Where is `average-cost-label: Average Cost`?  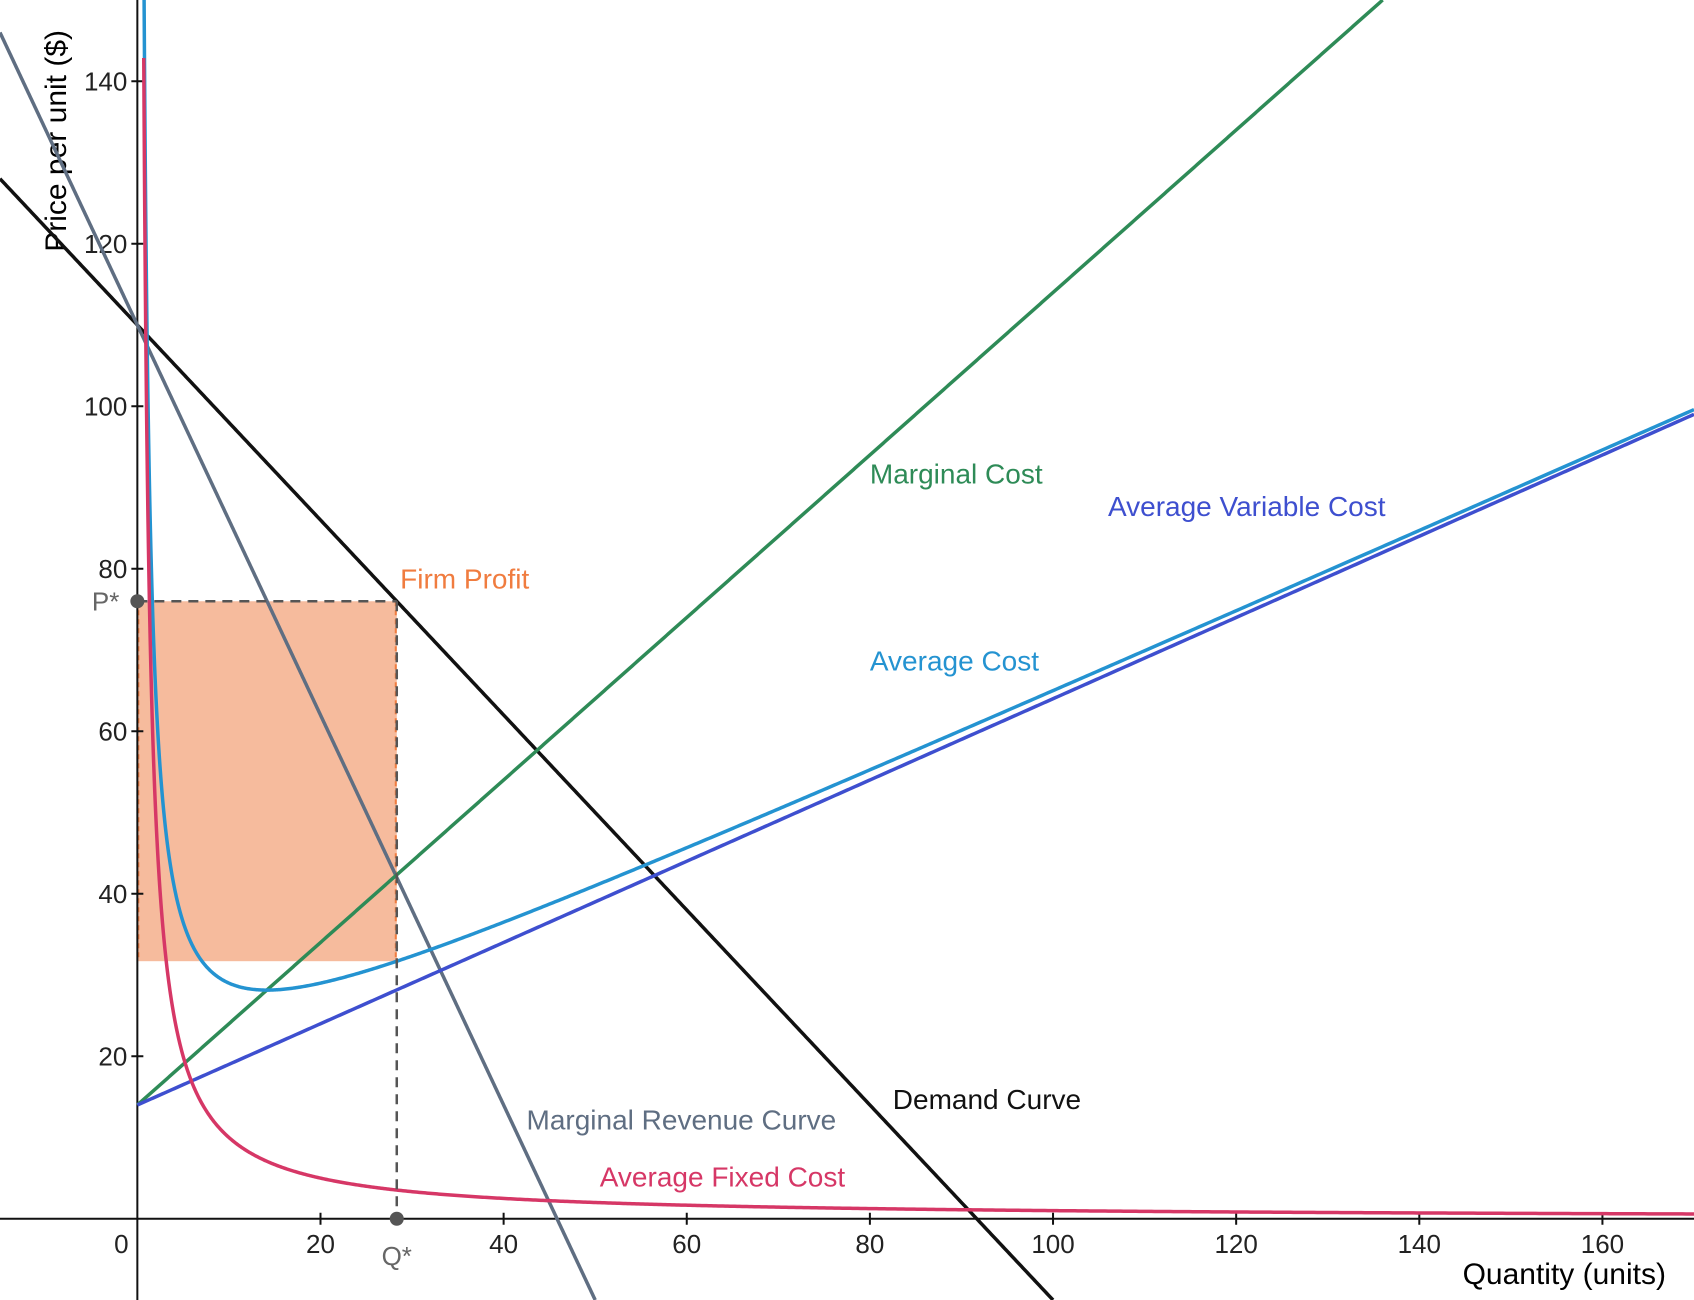 average-cost-label: Average Cost is located at coordinates (954, 660).